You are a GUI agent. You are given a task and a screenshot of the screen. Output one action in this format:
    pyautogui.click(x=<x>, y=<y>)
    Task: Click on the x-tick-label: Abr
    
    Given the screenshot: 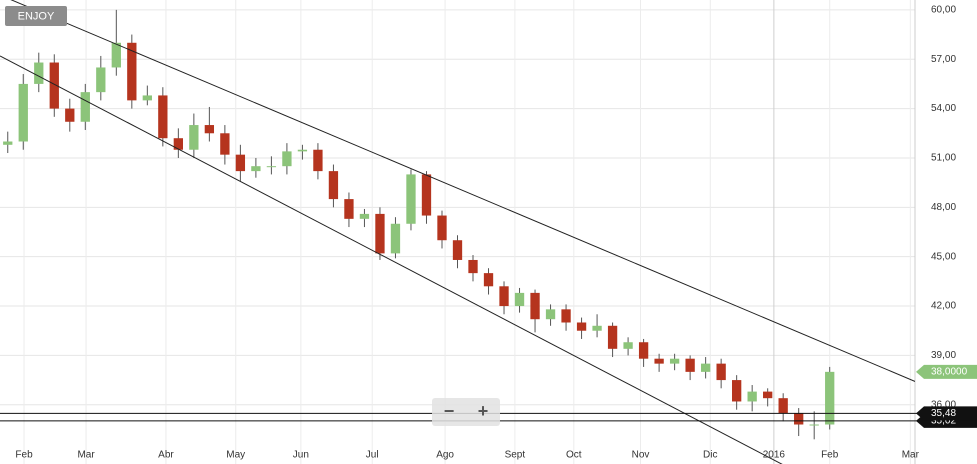 What is the action you would take?
    pyautogui.click(x=166, y=455)
    